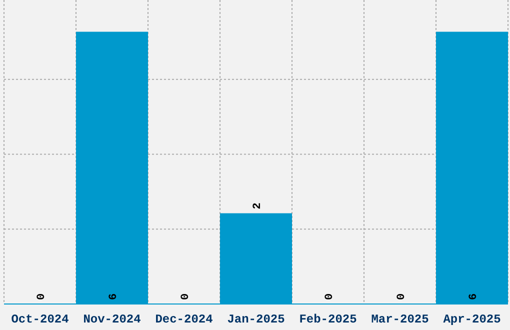 Image resolution: width=510 pixels, height=330 pixels. What do you see at coordinates (184, 319) in the screenshot?
I see `x-tick-label: Dec-2024` at bounding box center [184, 319].